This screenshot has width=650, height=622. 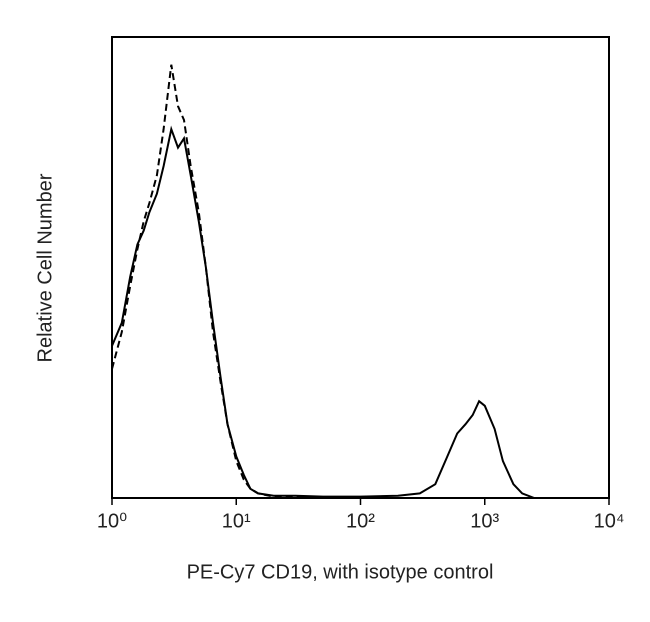 I want to click on x-axis-label: PE-Cy7 CD19, with isotype control, so click(x=340, y=572).